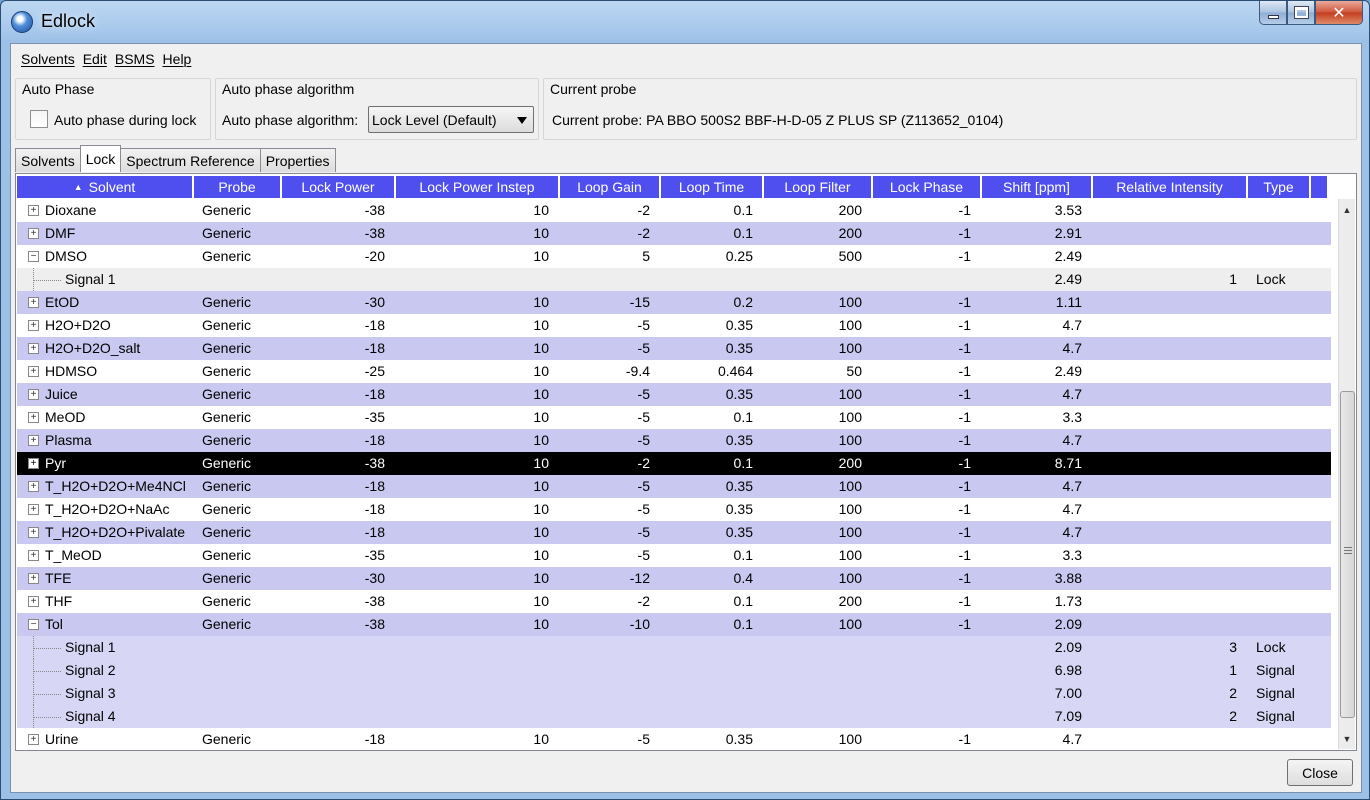 The image size is (1370, 800). What do you see at coordinates (674, 233) in the screenshot?
I see `table-row: + DMF Generic -38 10 -2 0.1 200 -1 2.91` at bounding box center [674, 233].